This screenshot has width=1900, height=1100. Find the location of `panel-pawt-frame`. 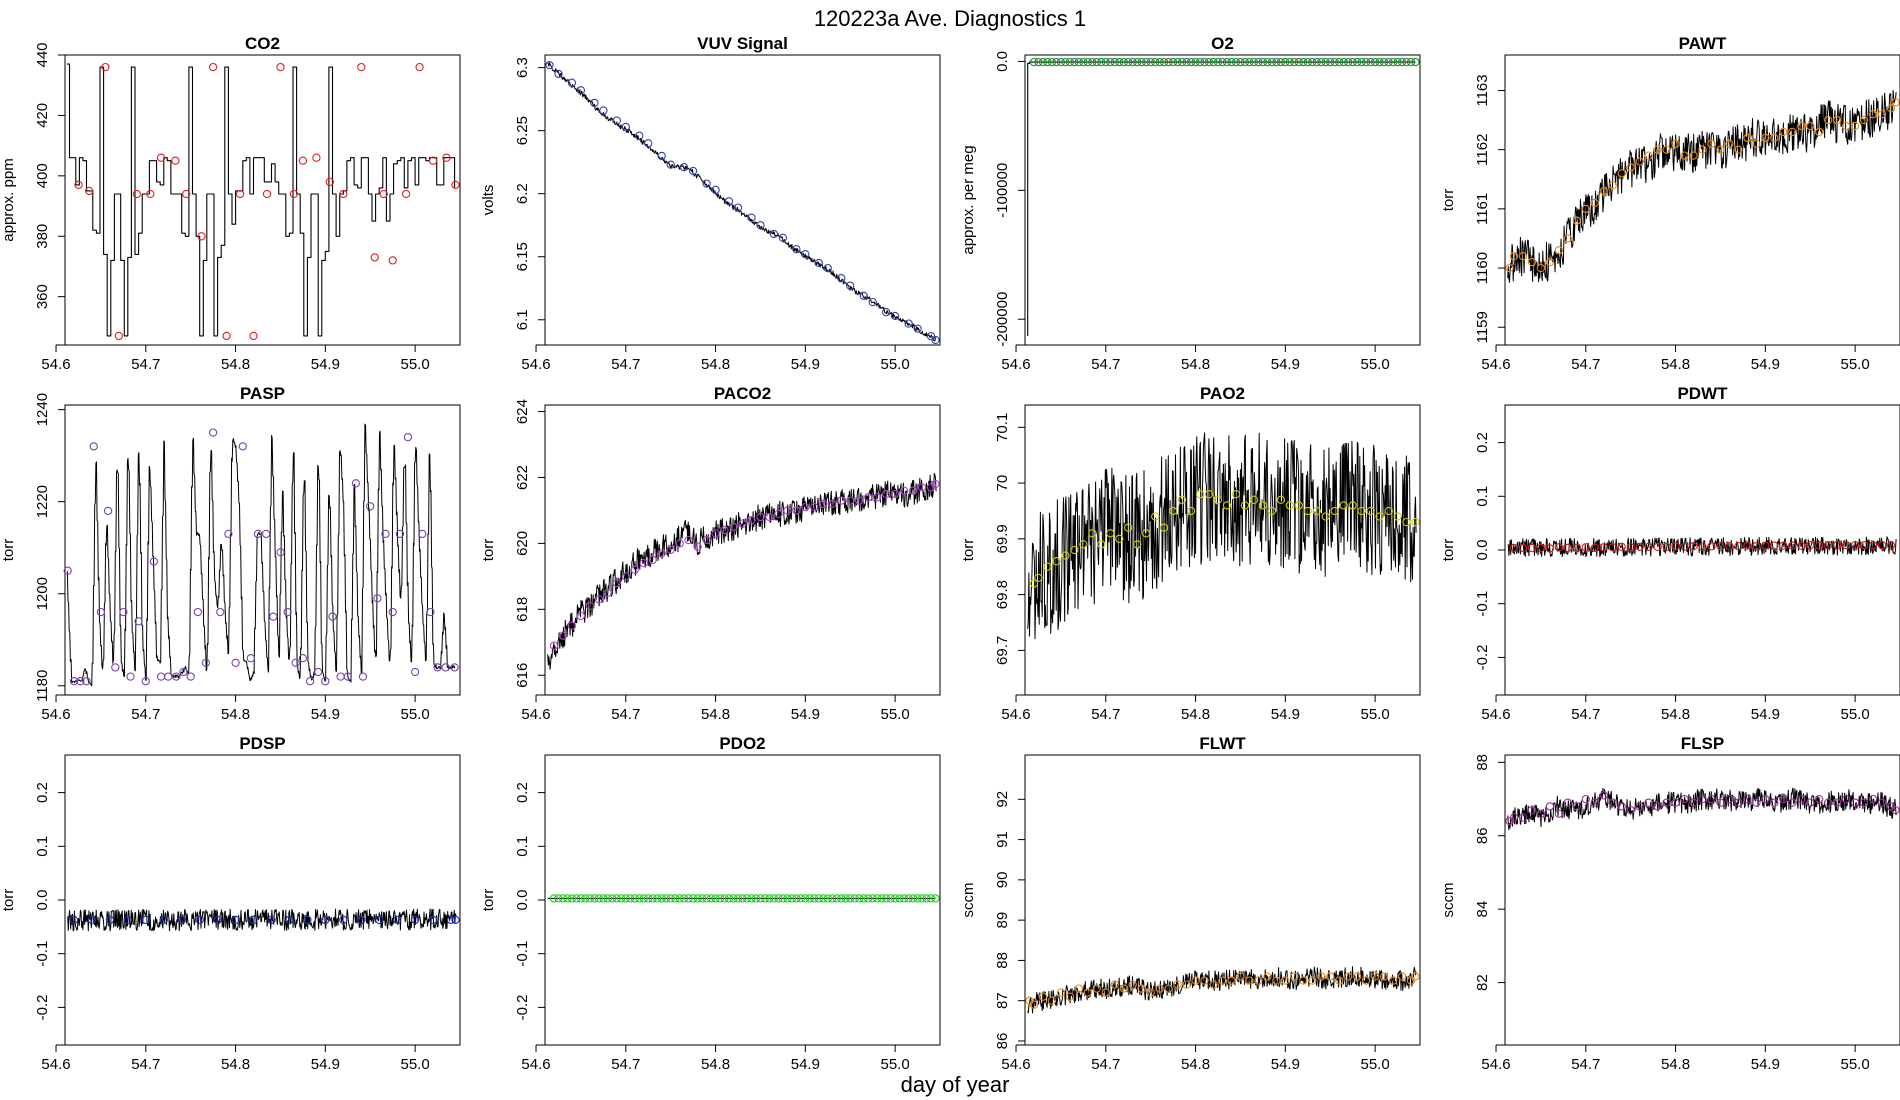

panel-pawt-frame is located at coordinates (1702, 200).